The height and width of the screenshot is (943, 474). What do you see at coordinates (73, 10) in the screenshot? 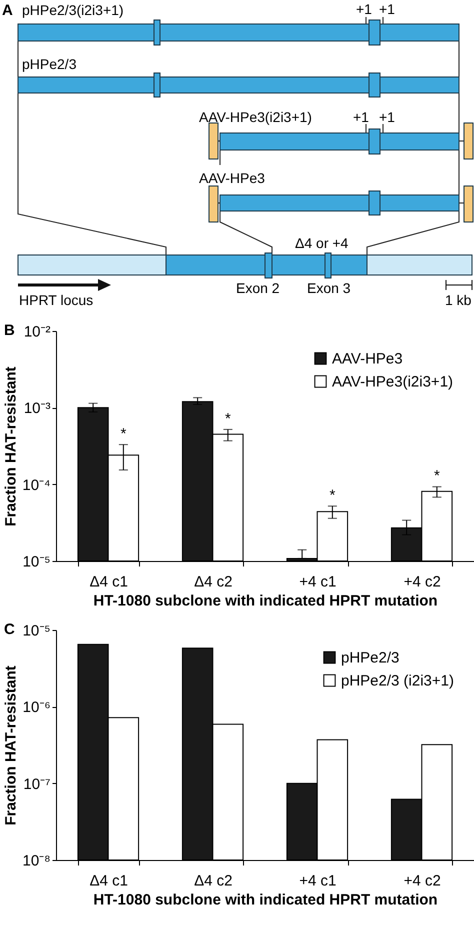
I see `text: pHPe2/3(i2i3+1)` at bounding box center [73, 10].